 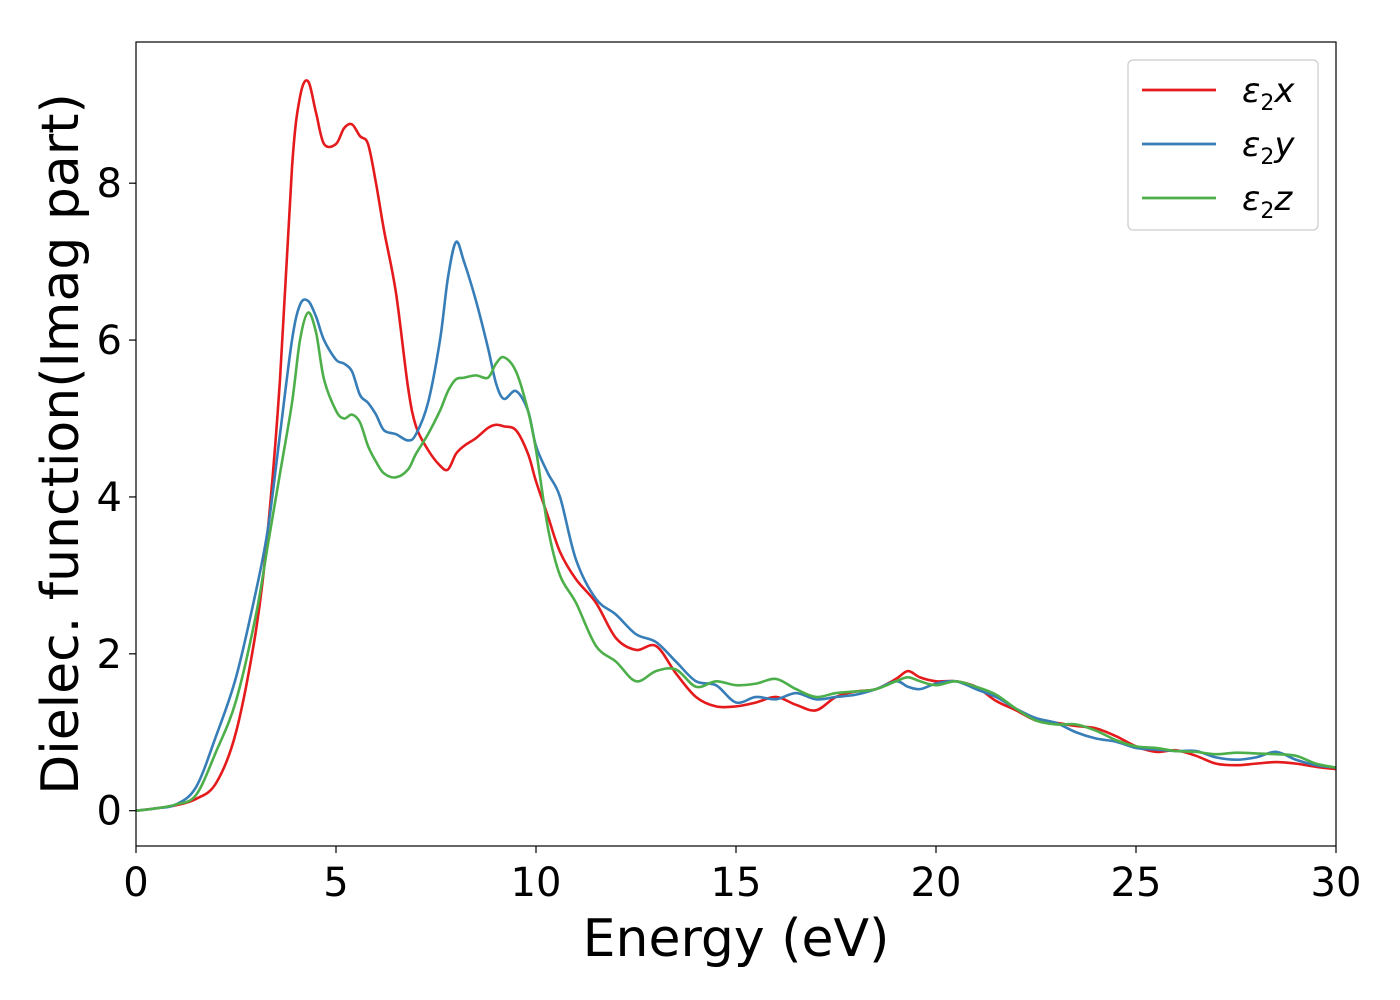 I want to click on x-axis-ticks: 0 5 10 15 20 25 30, so click(x=742, y=876).